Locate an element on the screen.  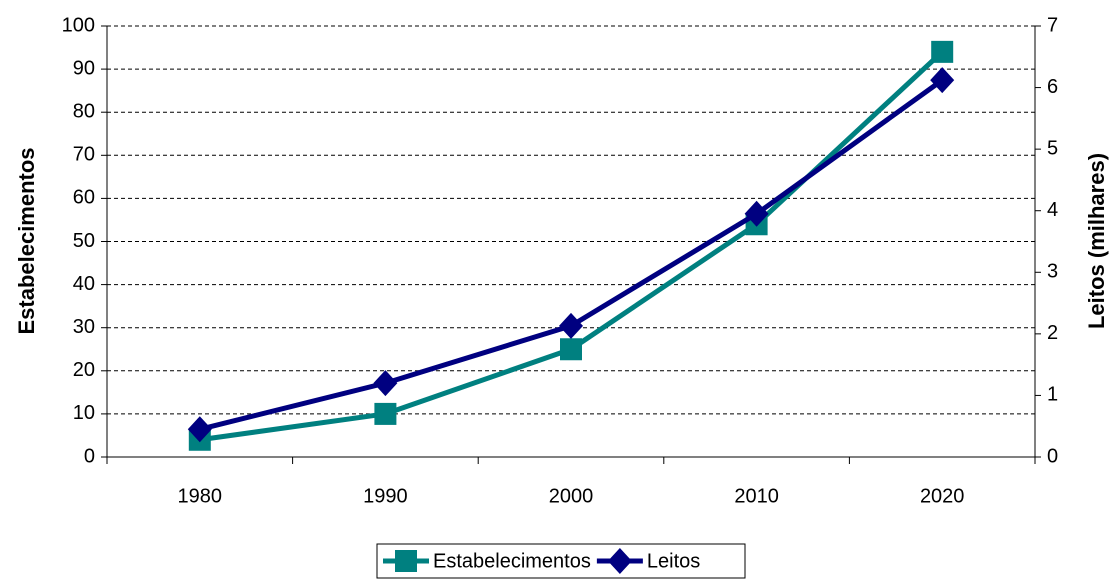
y-tick-label: 80 is located at coordinates (84, 111).